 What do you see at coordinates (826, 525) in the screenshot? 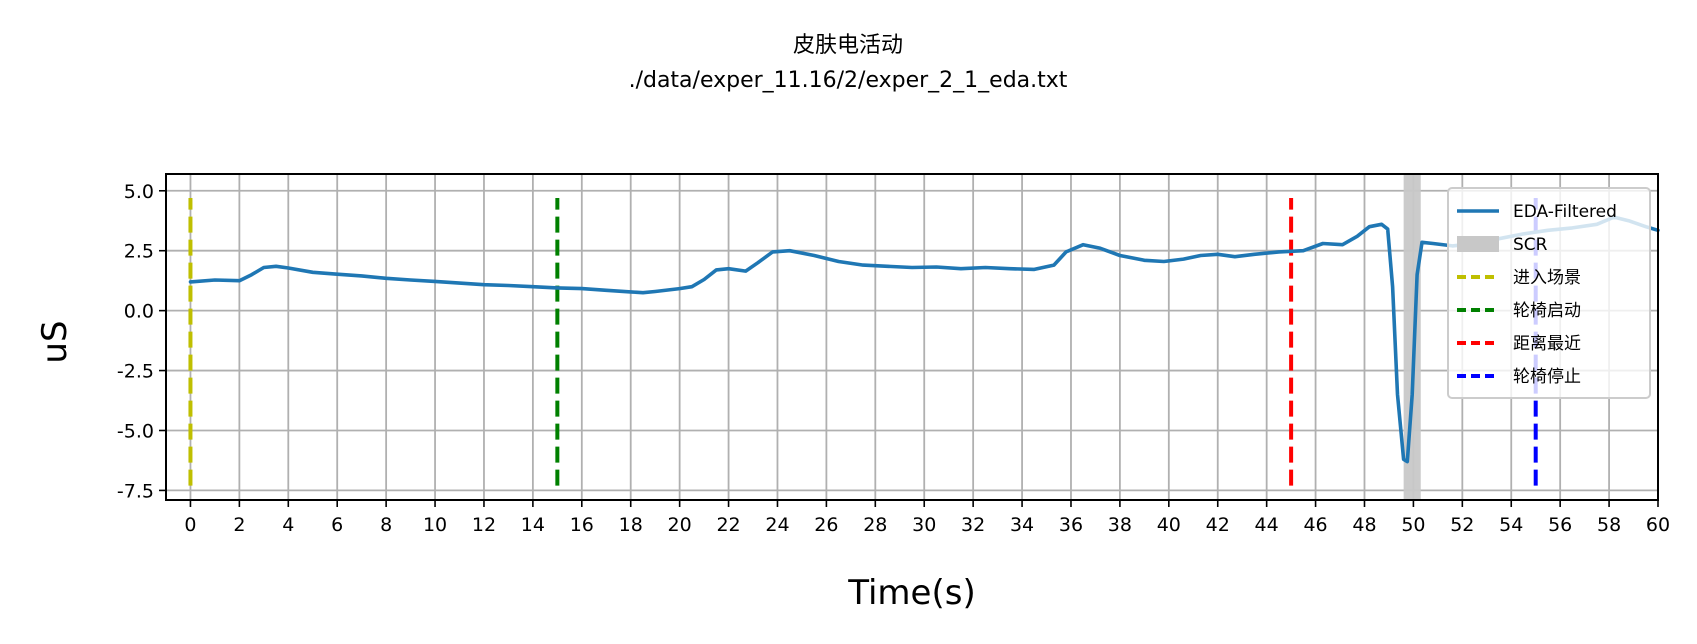
I see `x-tick-label: 26` at bounding box center [826, 525].